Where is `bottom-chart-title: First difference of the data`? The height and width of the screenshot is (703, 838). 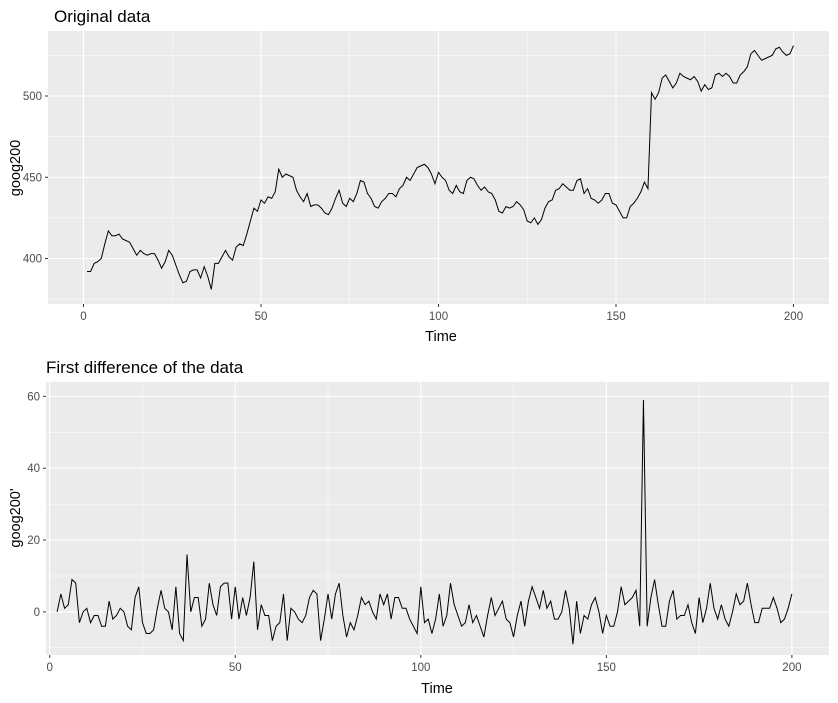
bottom-chart-title: First difference of the data is located at coordinates (145, 367).